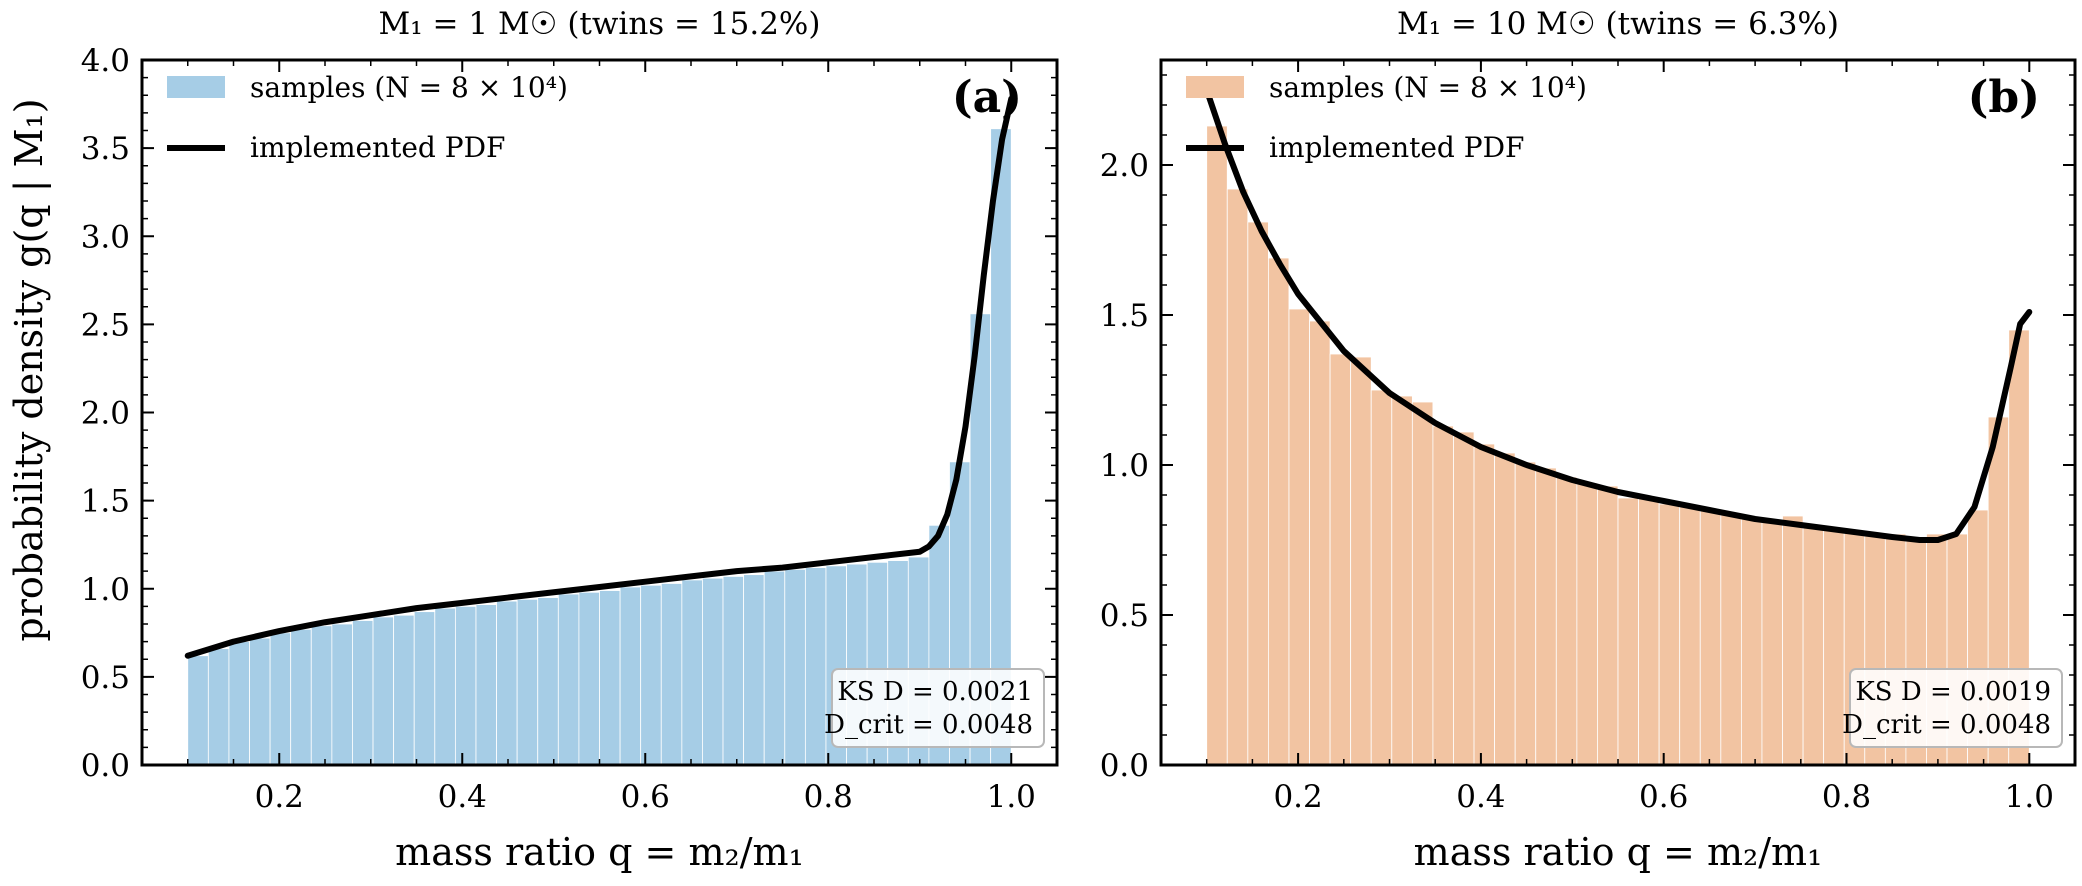 The width and height of the screenshot is (2082, 886). I want to click on ks-statistic: KS D = 0.0021, so click(935, 692).